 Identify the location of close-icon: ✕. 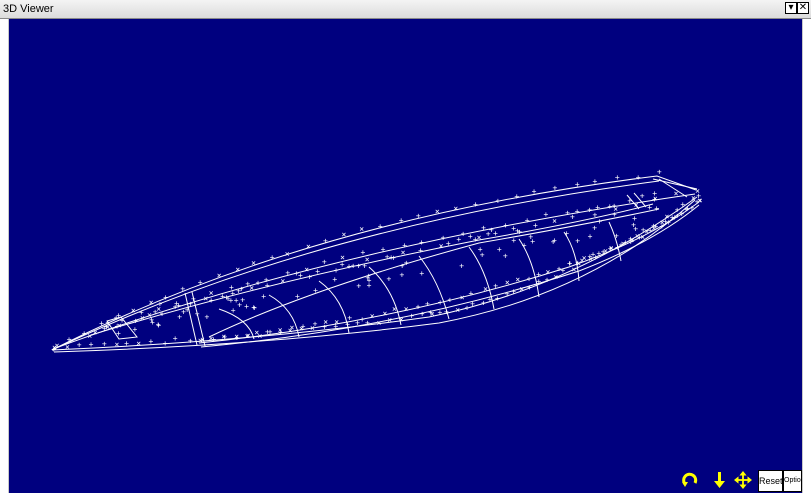
(803, 8).